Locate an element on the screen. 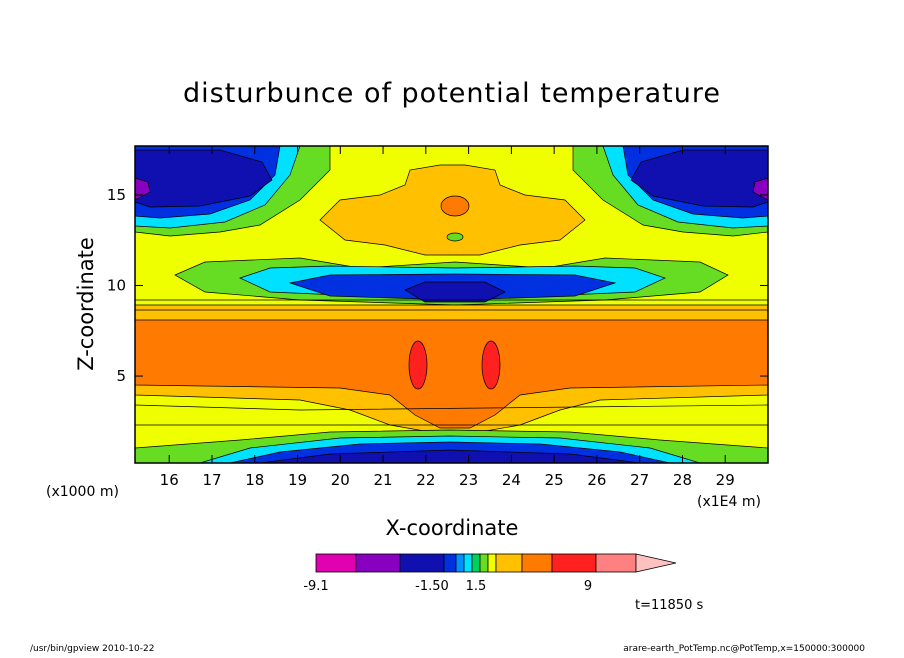 This screenshot has height=658, width=904. x-tick-label: 25 is located at coordinates (554, 480).